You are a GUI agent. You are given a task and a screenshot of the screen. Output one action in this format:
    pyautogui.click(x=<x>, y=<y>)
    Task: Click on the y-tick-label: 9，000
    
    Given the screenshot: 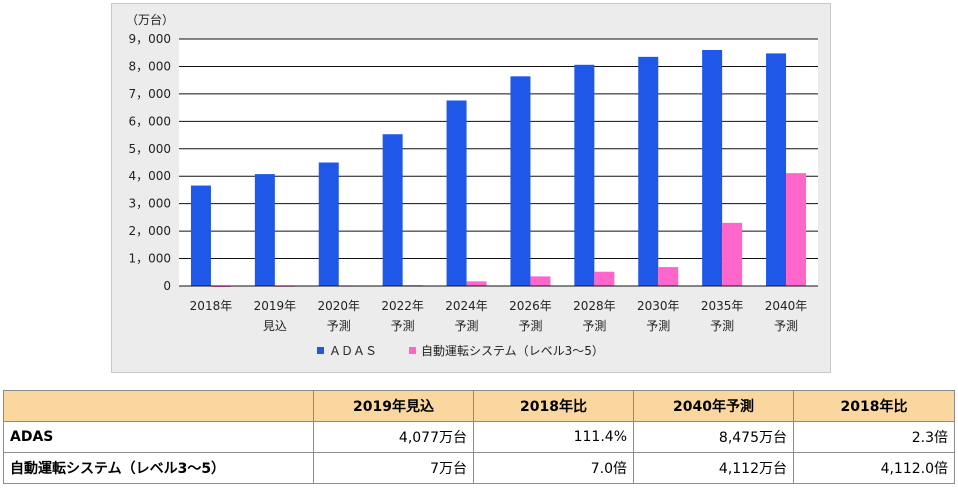 What is the action you would take?
    pyautogui.click(x=149, y=39)
    